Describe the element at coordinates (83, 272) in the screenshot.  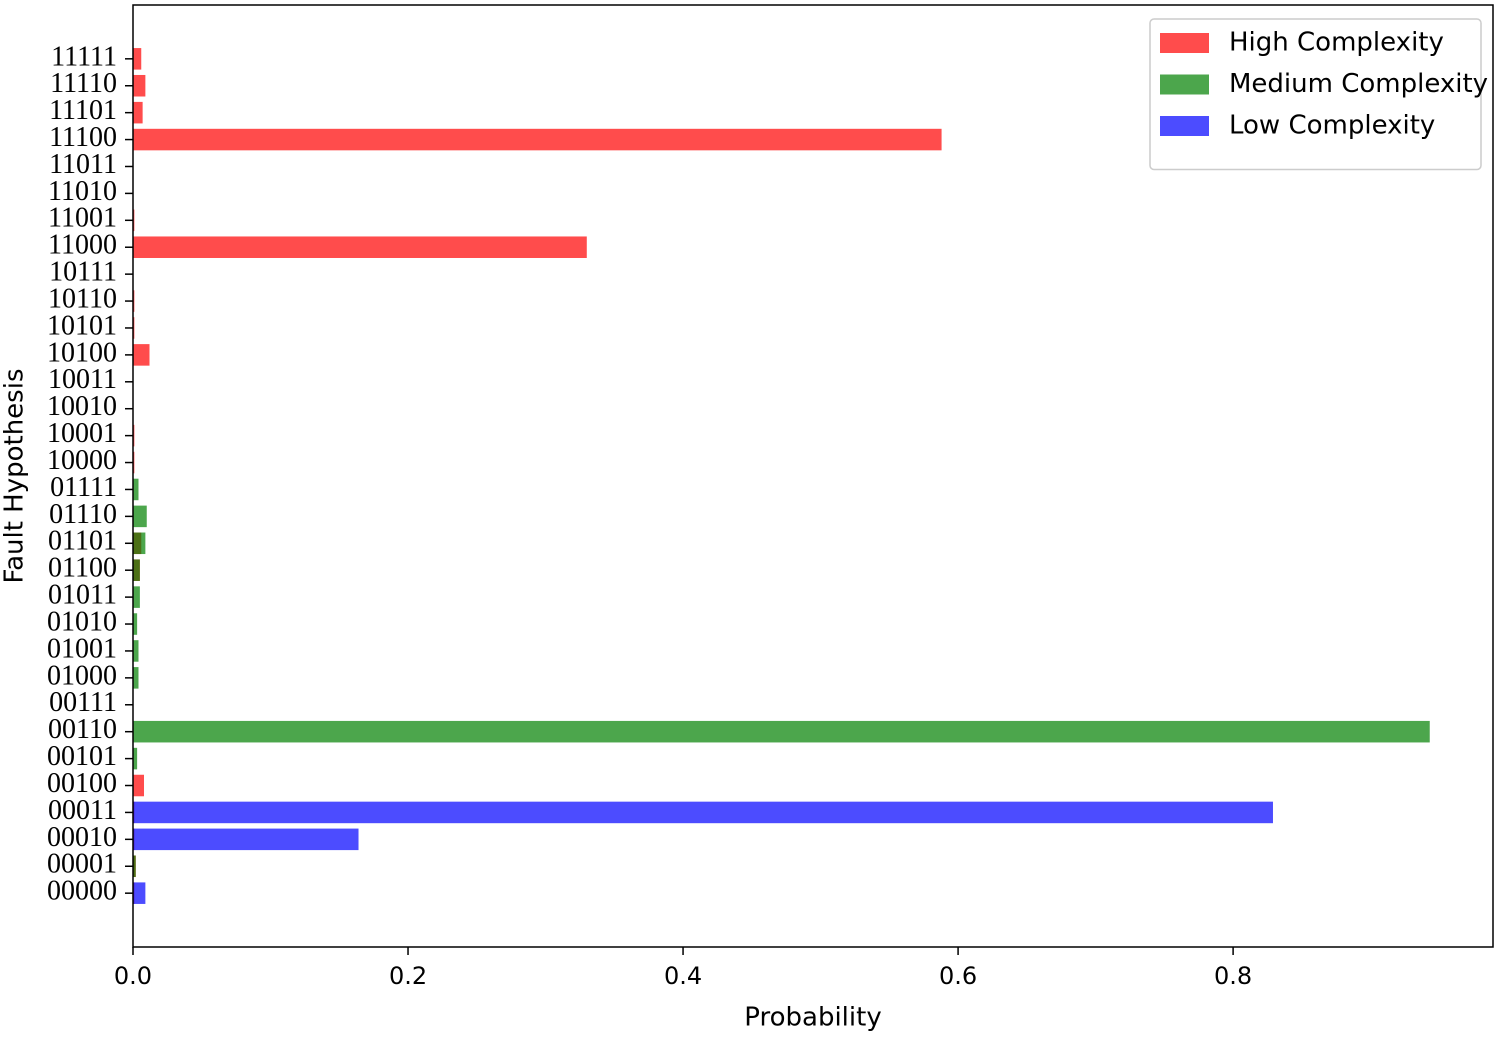
I see `y-tick-label: 10111` at that location.